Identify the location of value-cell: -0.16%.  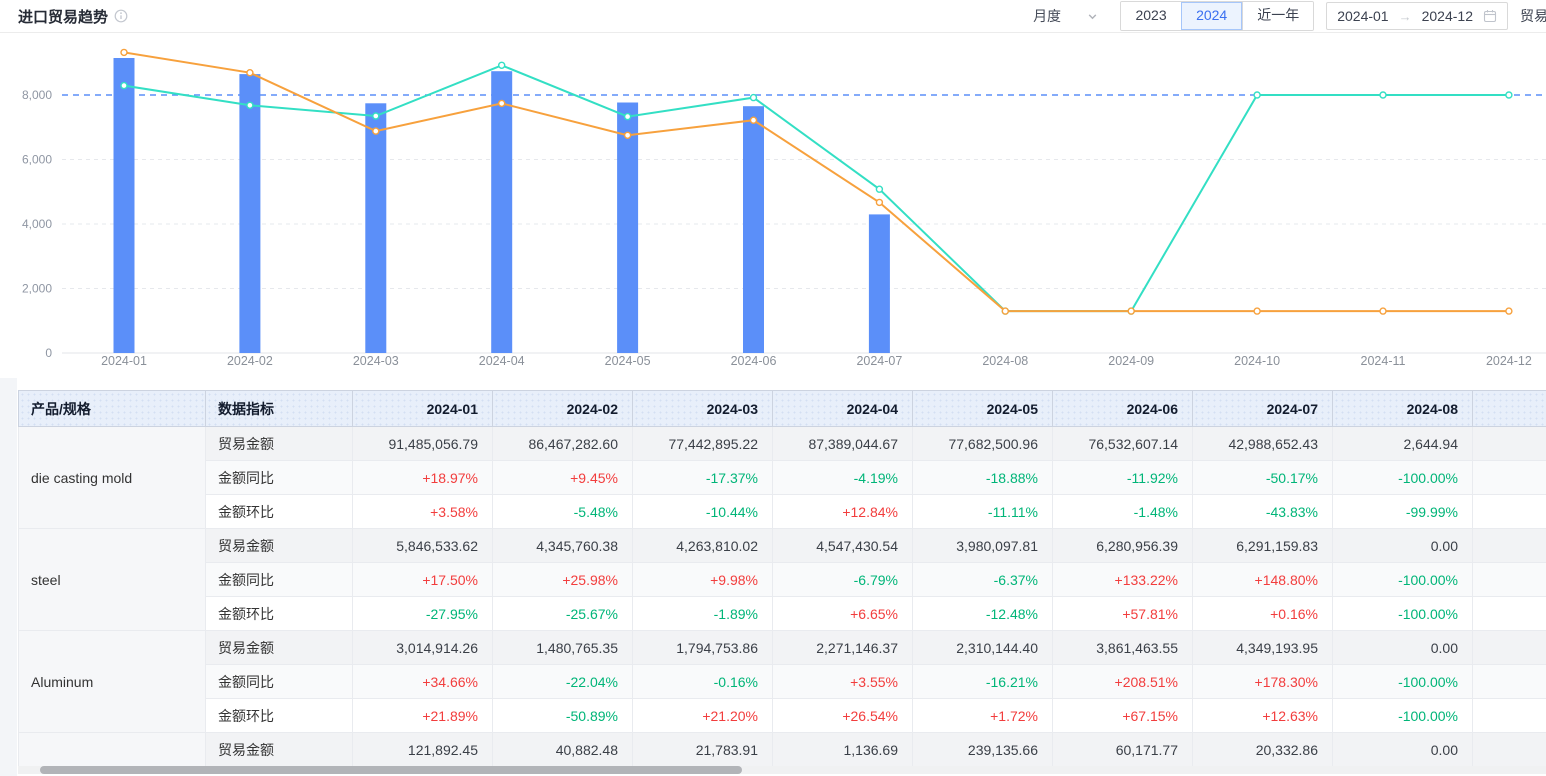
(702, 681).